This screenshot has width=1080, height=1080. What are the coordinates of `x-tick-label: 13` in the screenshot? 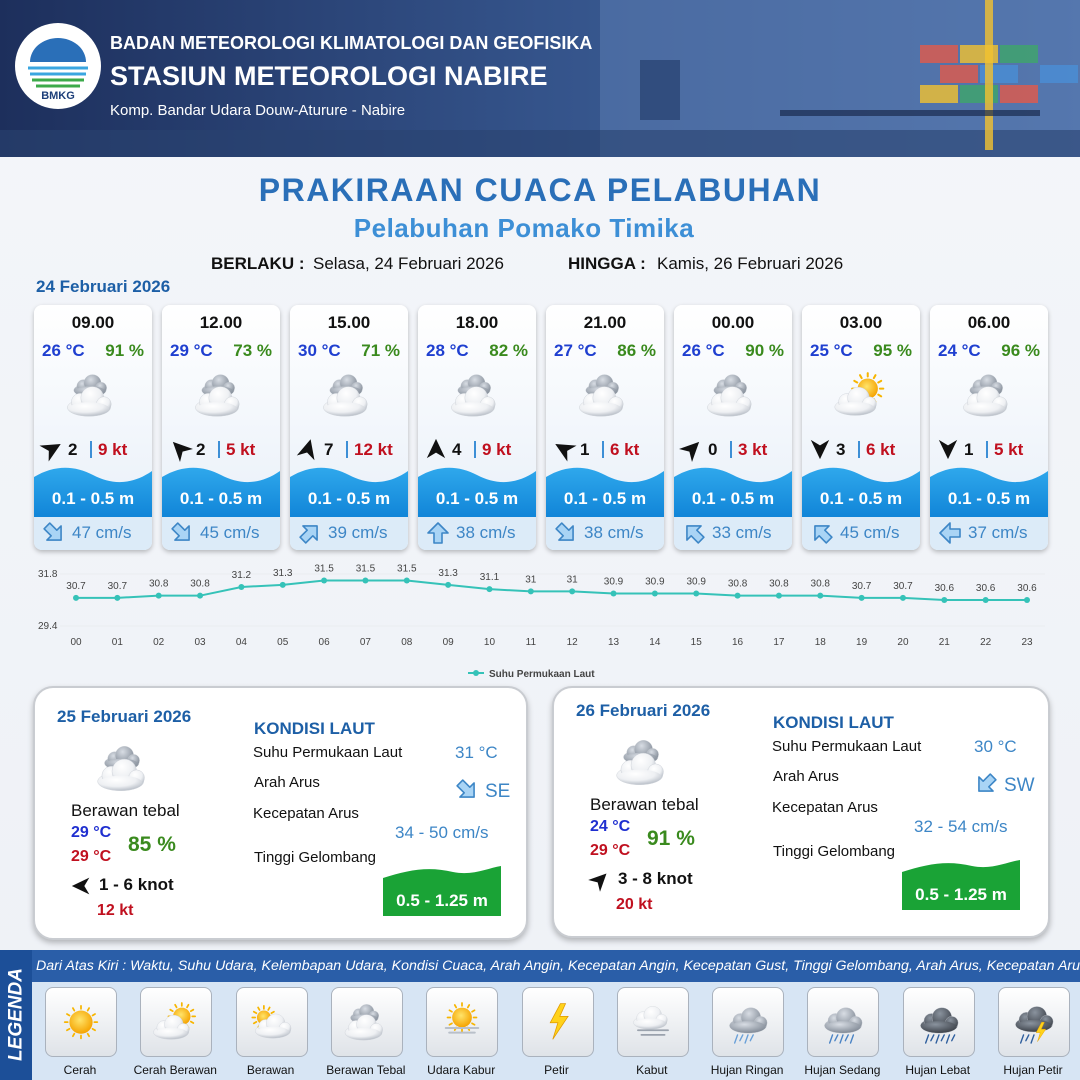 It's located at (614, 642).